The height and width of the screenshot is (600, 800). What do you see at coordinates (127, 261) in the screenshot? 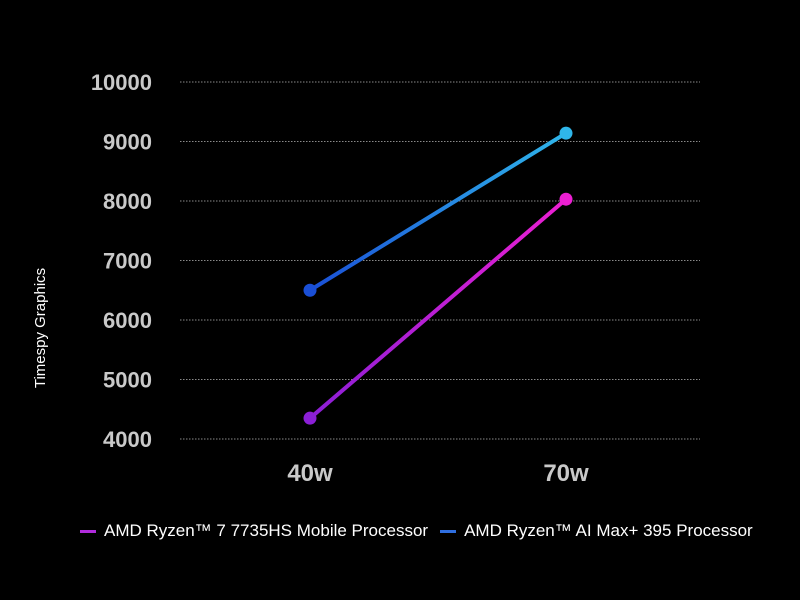
I see `y-tick-label-7000: 7000` at bounding box center [127, 261].